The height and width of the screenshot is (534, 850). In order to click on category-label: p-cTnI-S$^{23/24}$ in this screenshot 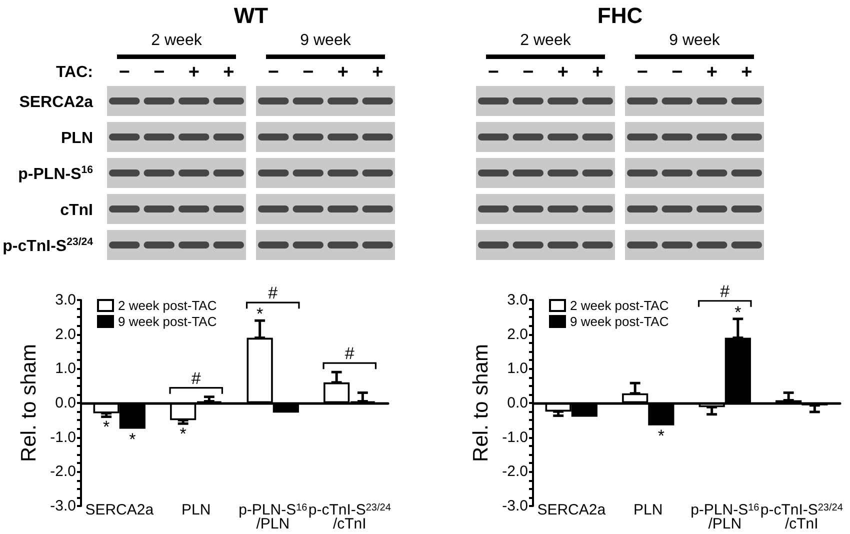, I will do `click(47, 245)`.